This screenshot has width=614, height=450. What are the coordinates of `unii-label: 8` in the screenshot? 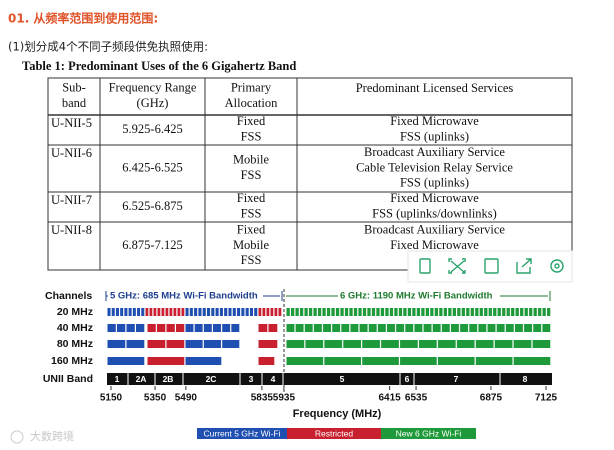 It's located at (525, 379).